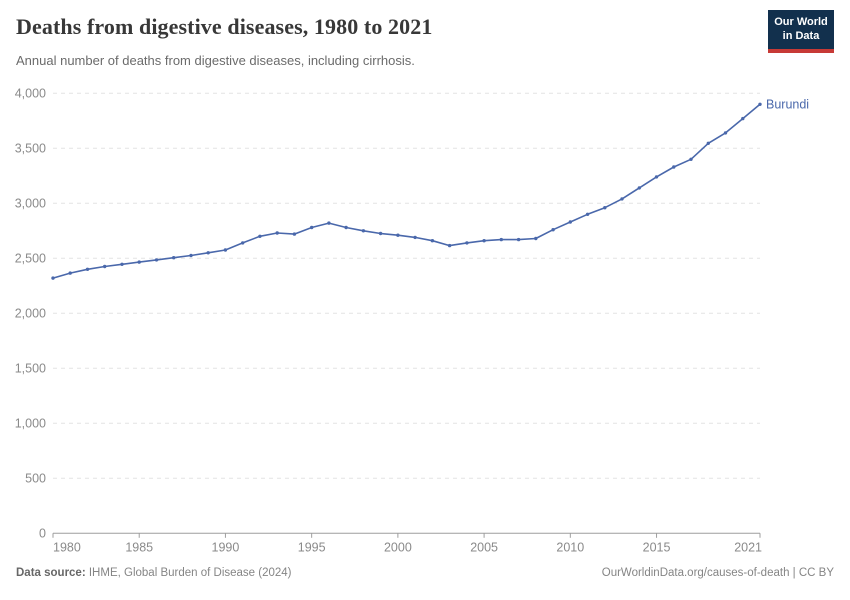 This screenshot has width=850, height=600. I want to click on data-source-label: Data source:, so click(51, 573).